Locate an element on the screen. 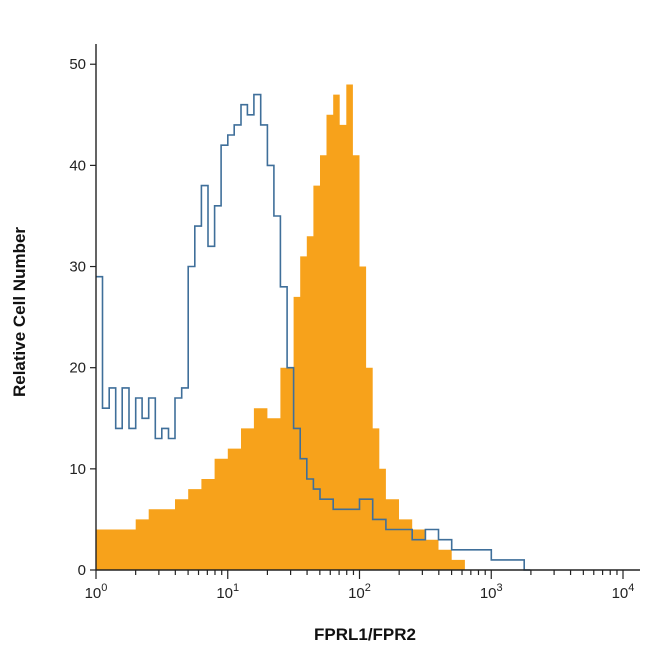  y-tick-label: 0 is located at coordinates (82, 570).